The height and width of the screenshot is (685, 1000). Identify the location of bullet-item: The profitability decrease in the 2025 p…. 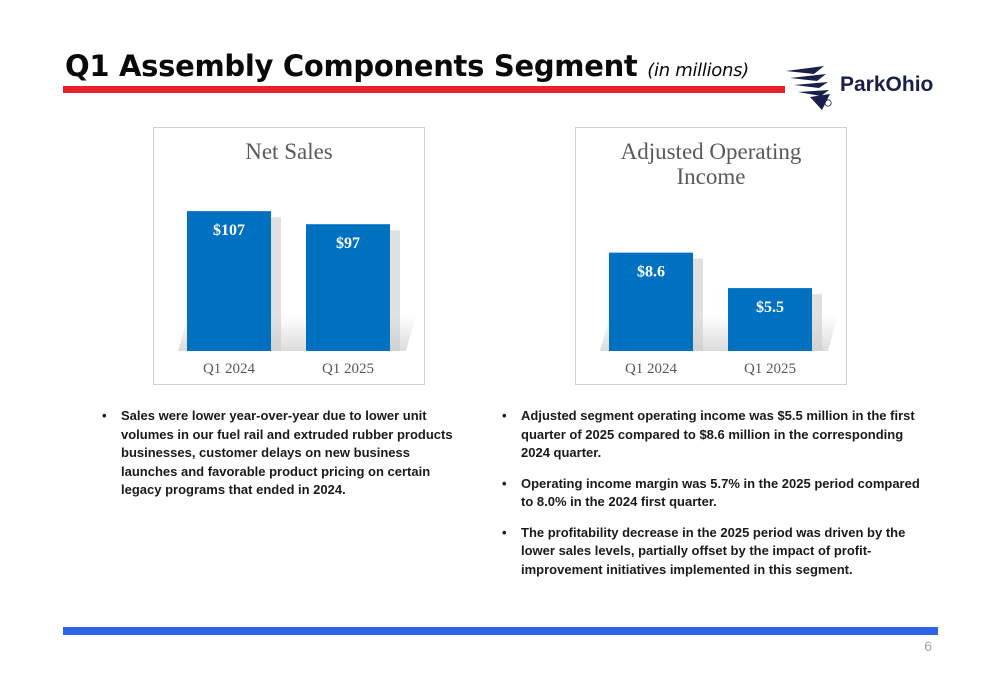
(712, 552).